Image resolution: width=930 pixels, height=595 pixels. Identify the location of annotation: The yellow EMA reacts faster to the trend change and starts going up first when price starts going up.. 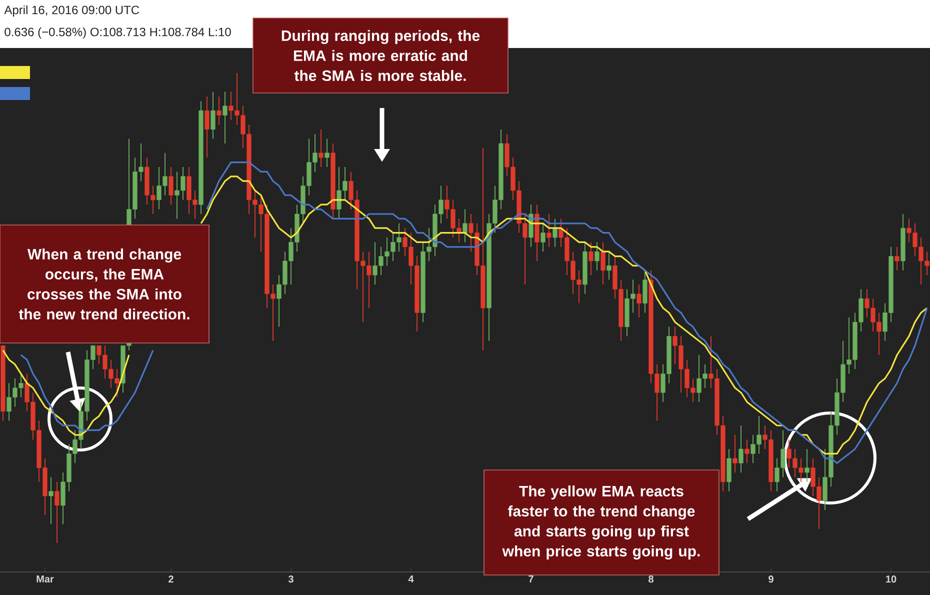
(601, 522).